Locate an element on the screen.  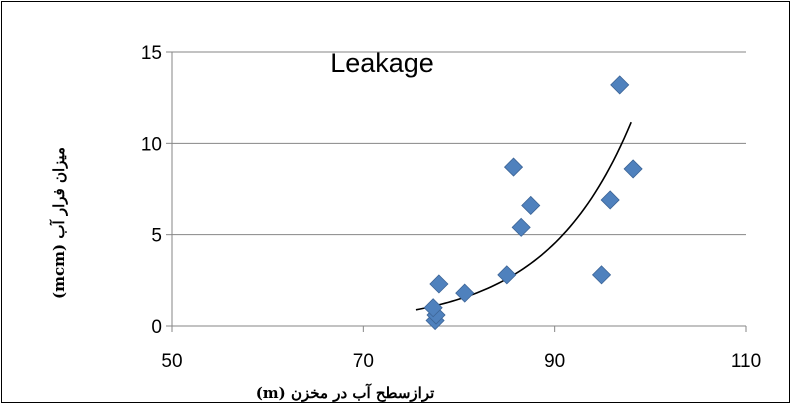
x-tick-label-1: 70 is located at coordinates (363, 361).